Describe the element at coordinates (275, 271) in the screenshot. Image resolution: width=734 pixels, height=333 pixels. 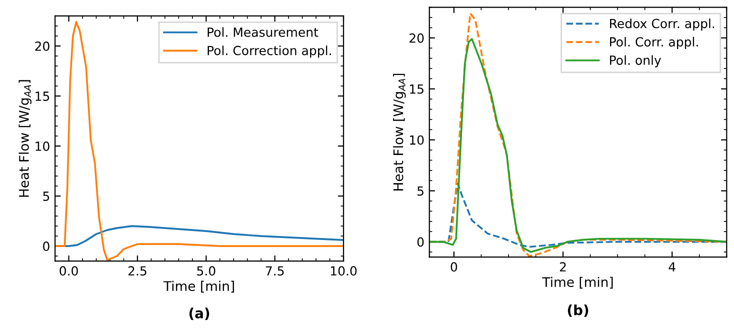
I see `x-tick-label: 7.5` at that location.